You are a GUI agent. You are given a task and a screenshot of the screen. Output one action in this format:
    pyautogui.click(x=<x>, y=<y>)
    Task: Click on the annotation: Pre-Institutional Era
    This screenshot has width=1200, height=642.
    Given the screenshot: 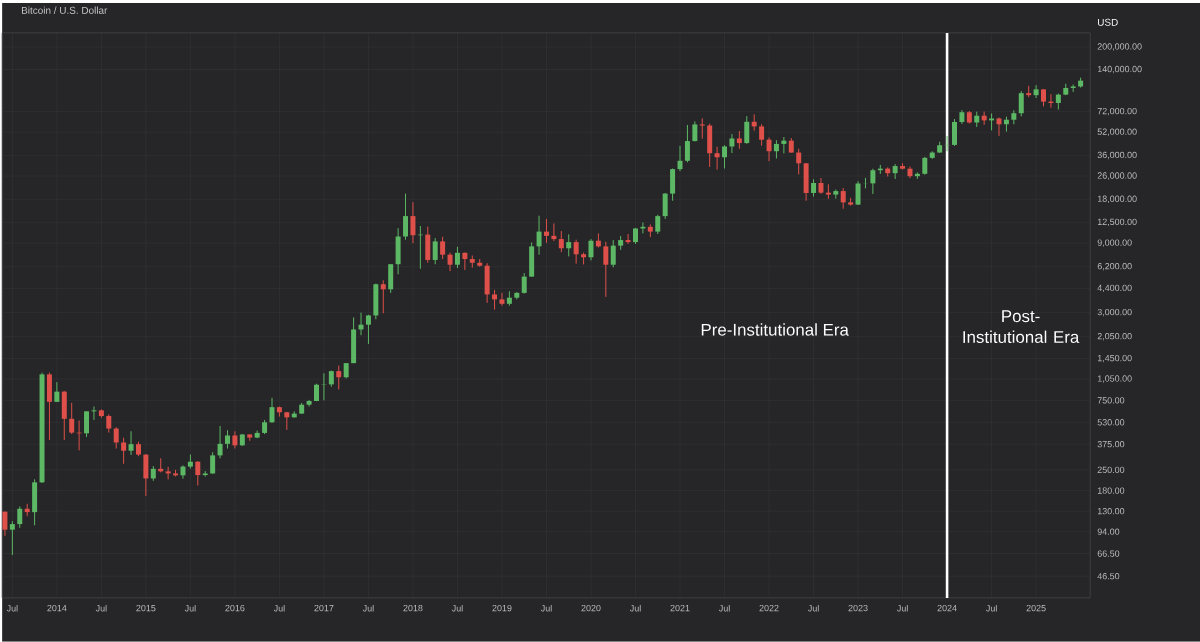 What is the action you would take?
    pyautogui.click(x=775, y=329)
    